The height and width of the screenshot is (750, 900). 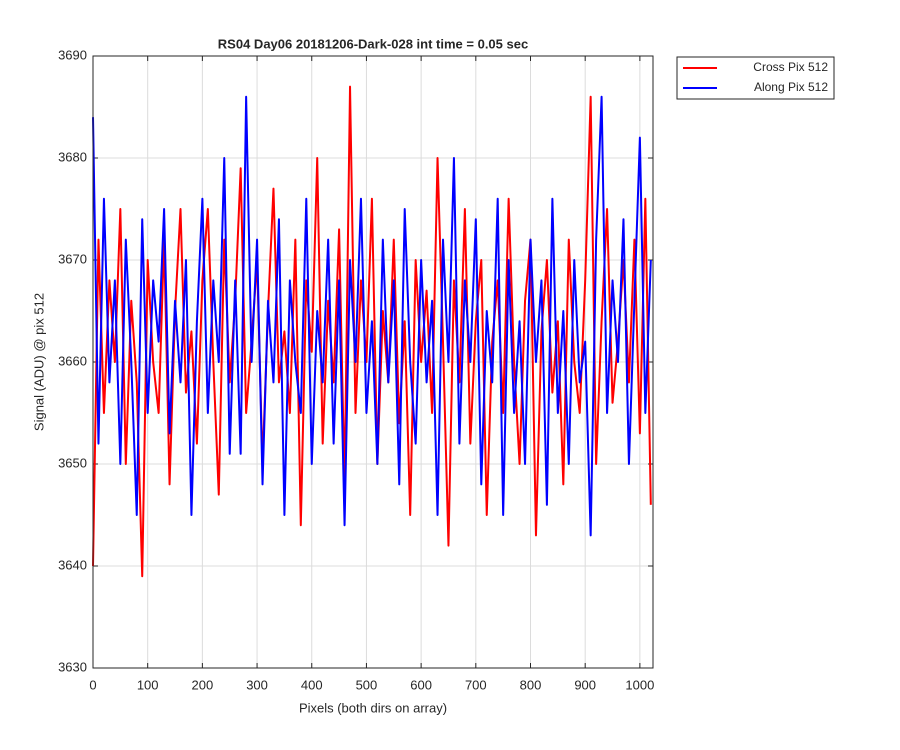 What do you see at coordinates (72, 258) in the screenshot?
I see `y-tick-label: 3670` at bounding box center [72, 258].